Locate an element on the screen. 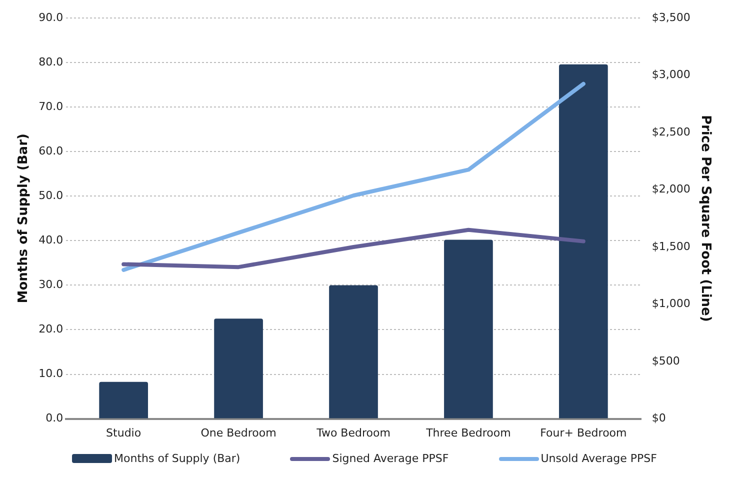 The width and height of the screenshot is (729, 481). y2-tick-label: $500 is located at coordinates (666, 361).